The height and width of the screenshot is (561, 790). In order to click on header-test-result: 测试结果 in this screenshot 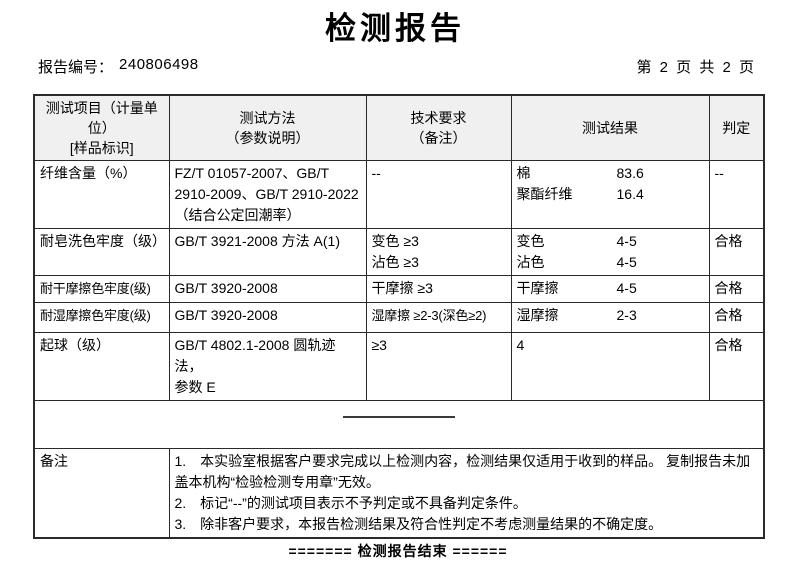, I will do `click(610, 127)`.